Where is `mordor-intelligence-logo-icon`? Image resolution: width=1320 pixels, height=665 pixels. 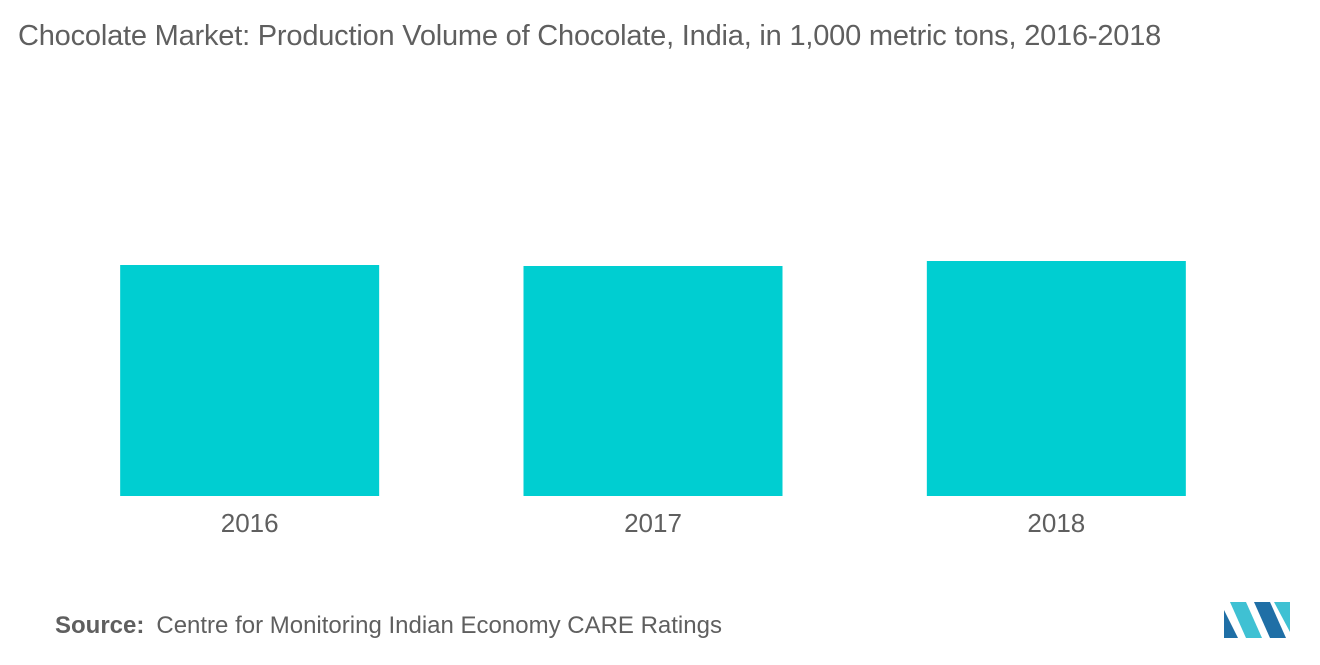
mordor-intelligence-logo-icon is located at coordinates (1257, 620).